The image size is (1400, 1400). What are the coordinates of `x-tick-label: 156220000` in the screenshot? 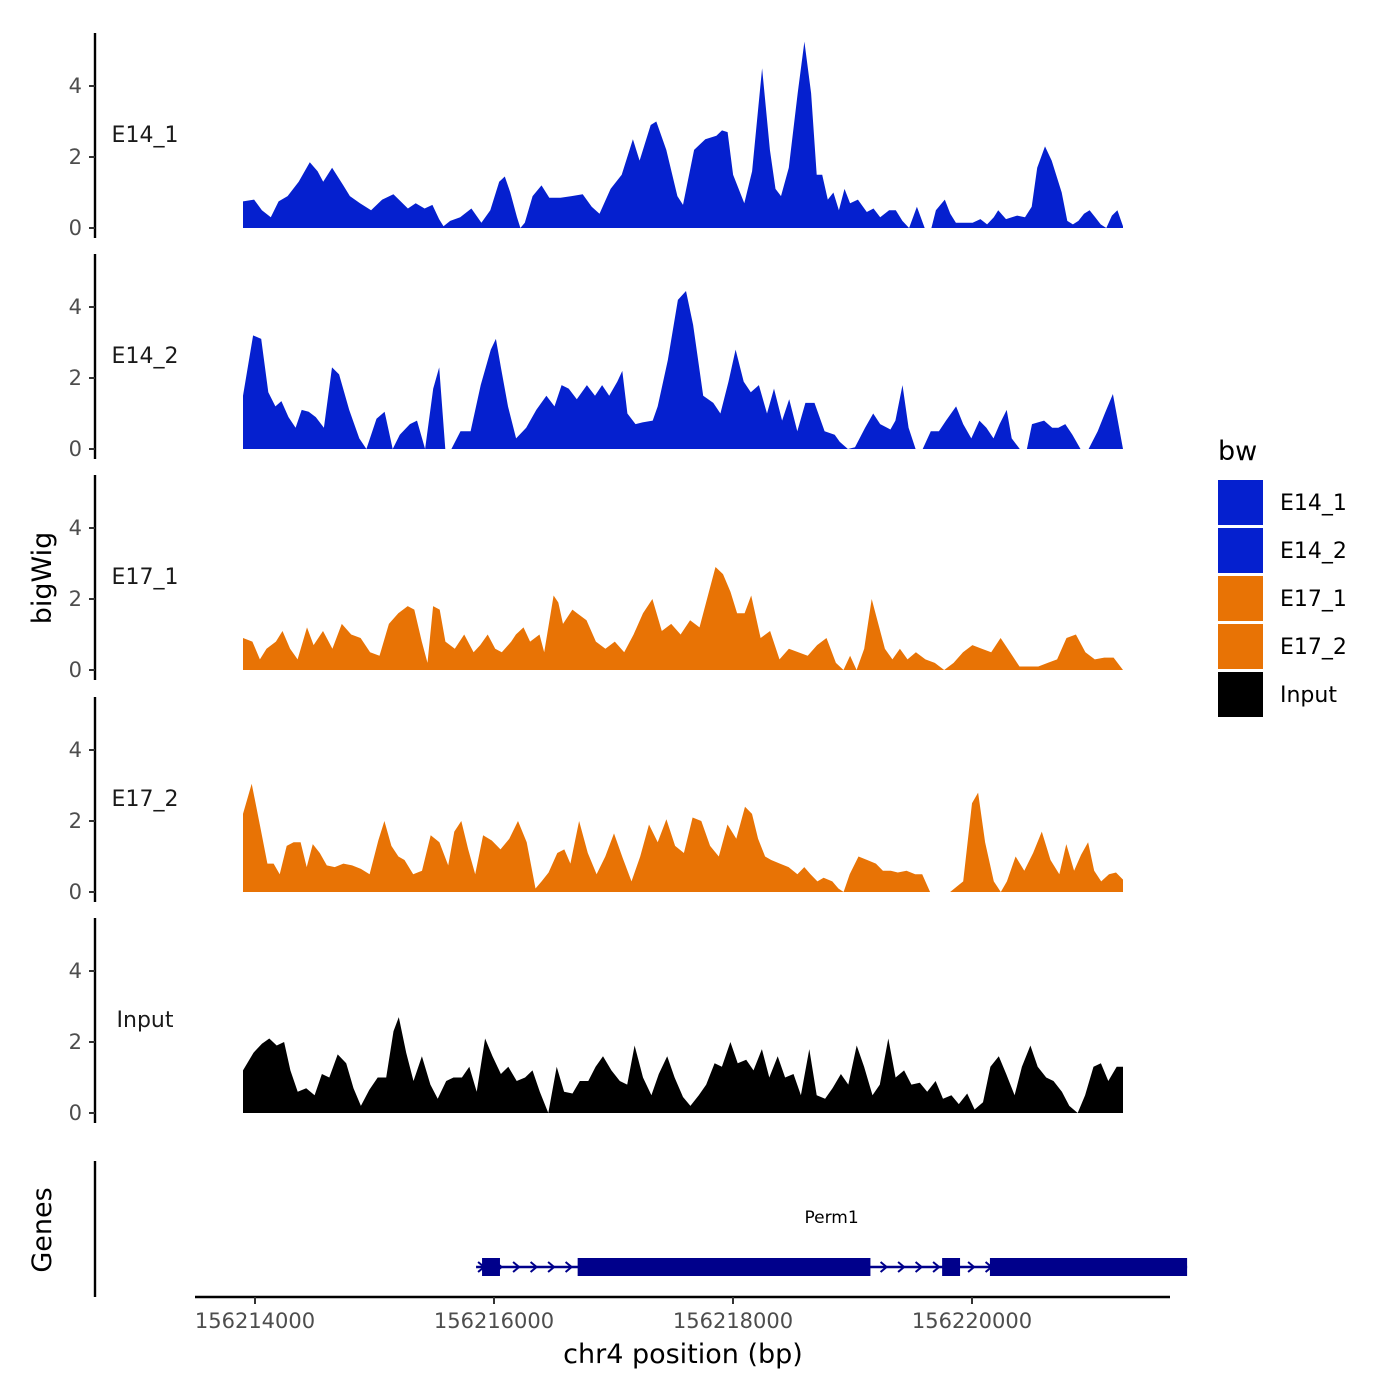 It's located at (972, 1321).